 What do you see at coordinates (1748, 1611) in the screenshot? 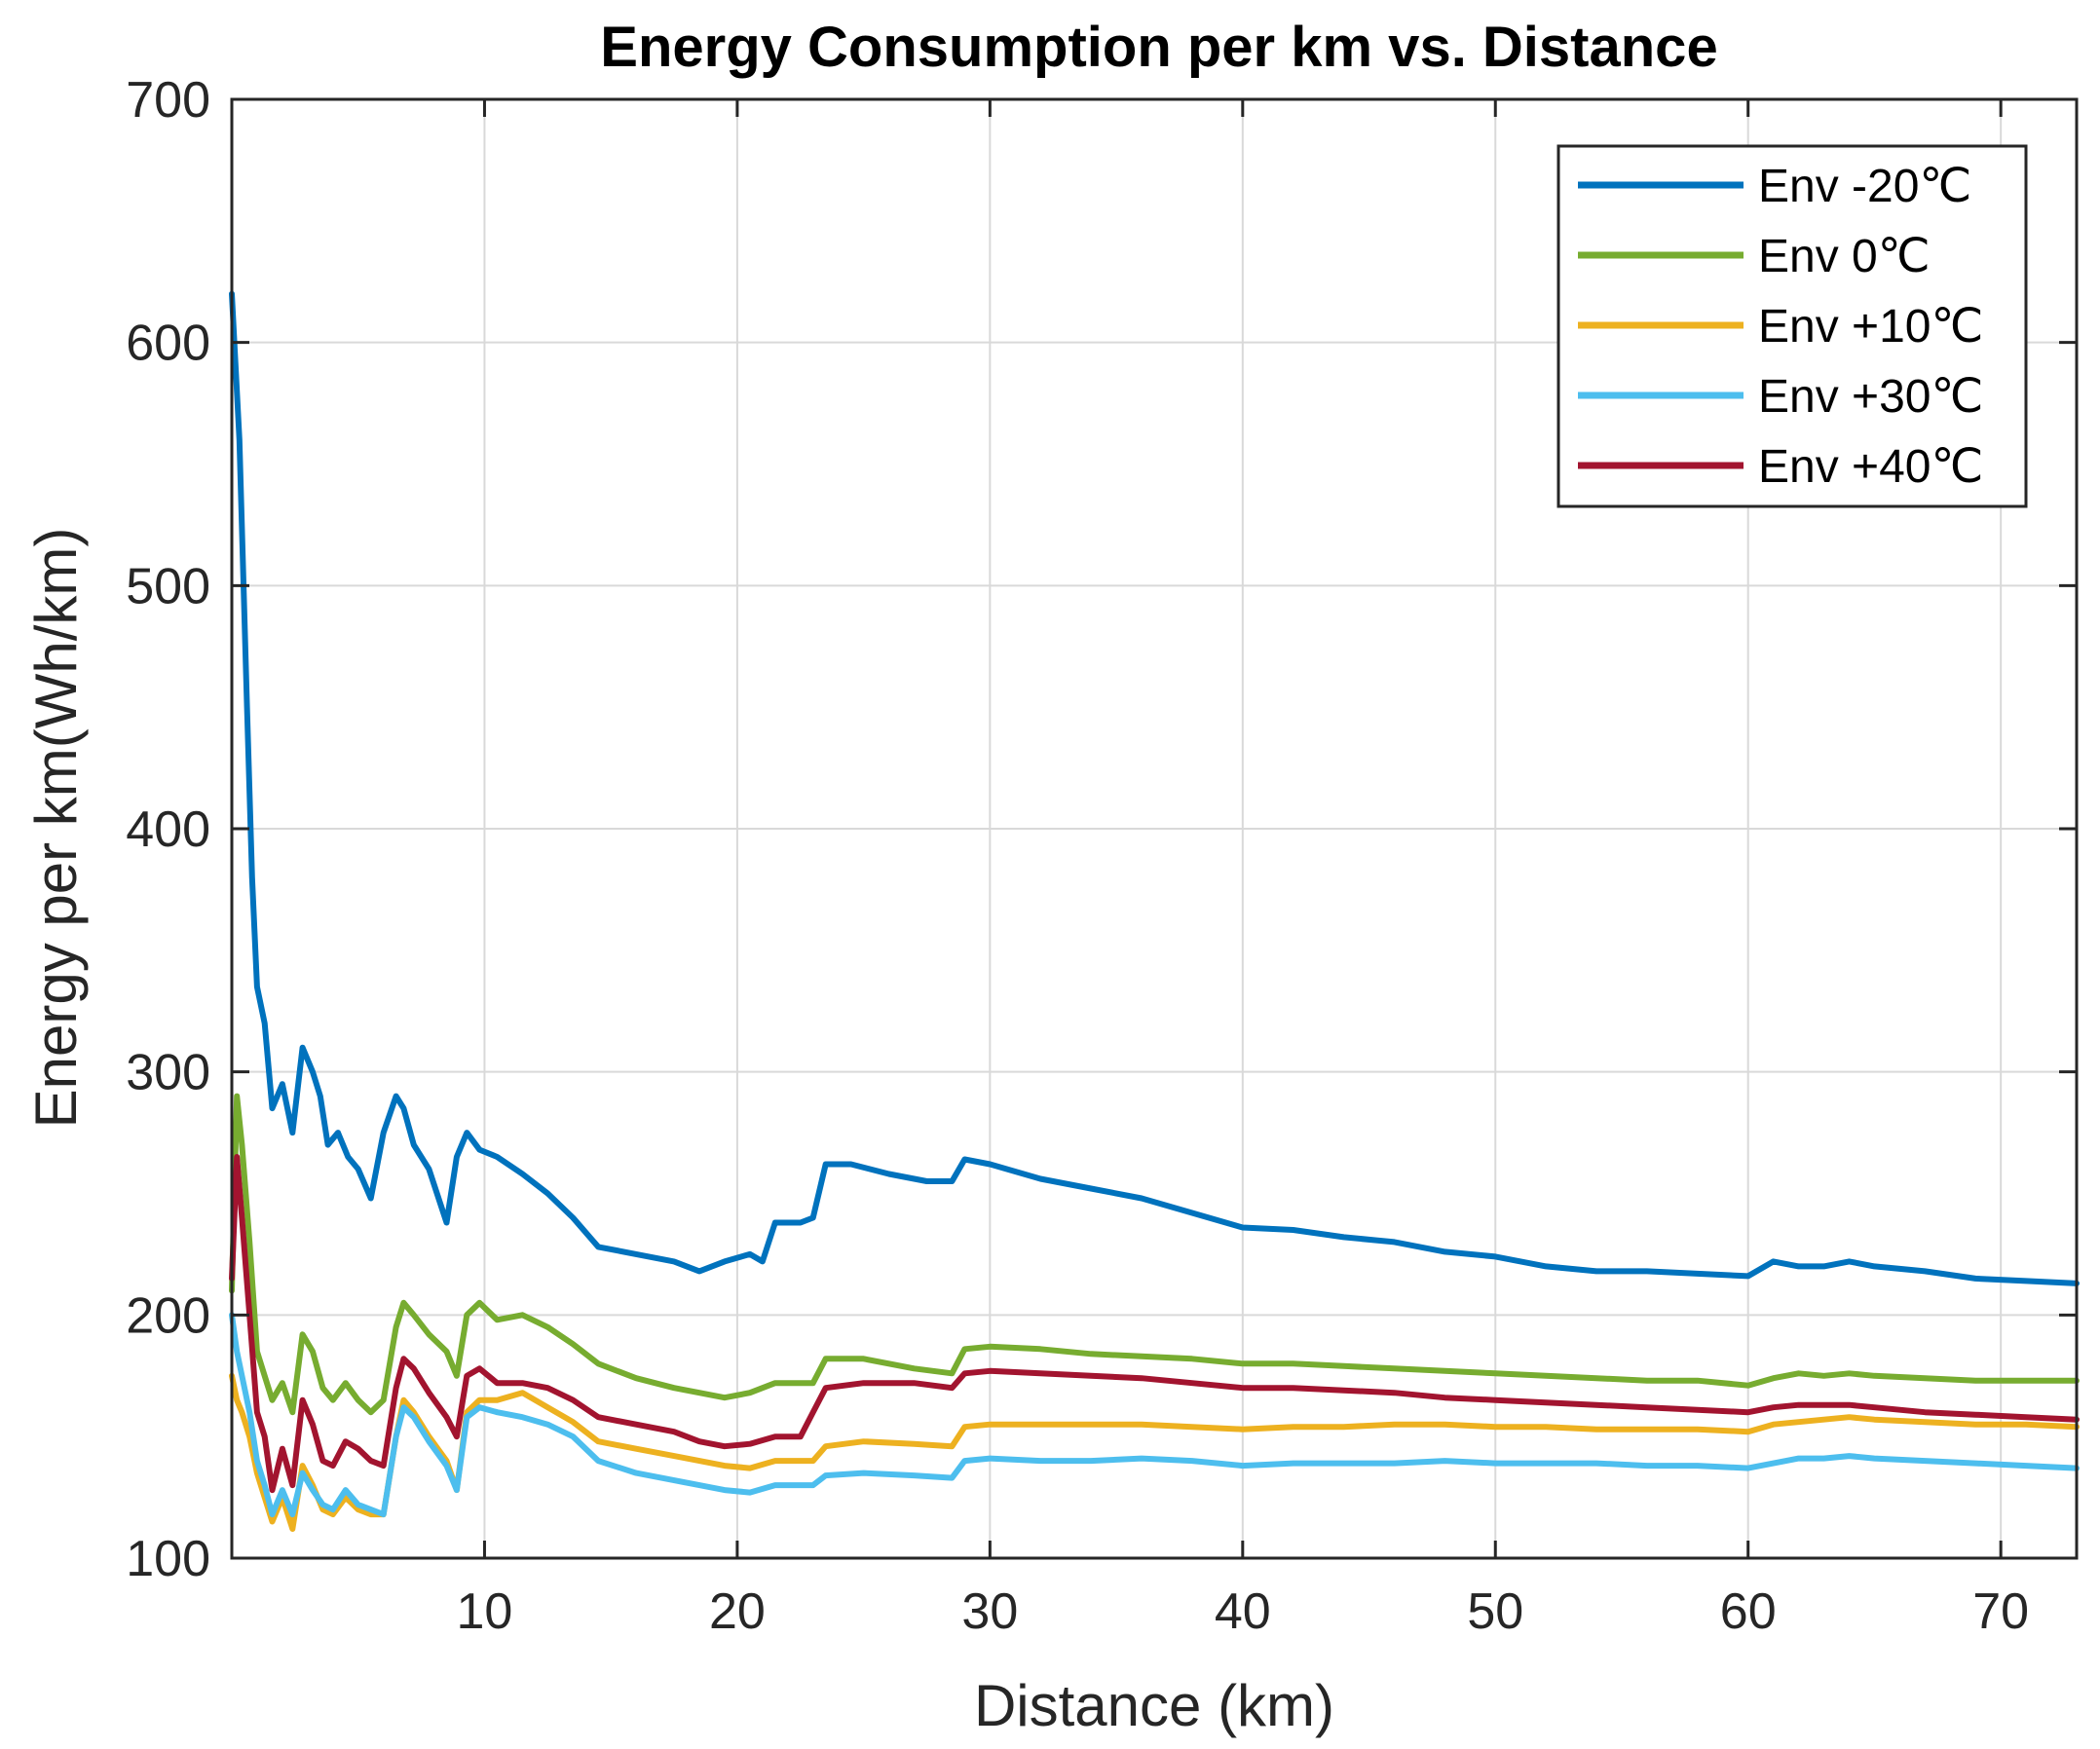
I see `x-tick-label: 60` at bounding box center [1748, 1611].